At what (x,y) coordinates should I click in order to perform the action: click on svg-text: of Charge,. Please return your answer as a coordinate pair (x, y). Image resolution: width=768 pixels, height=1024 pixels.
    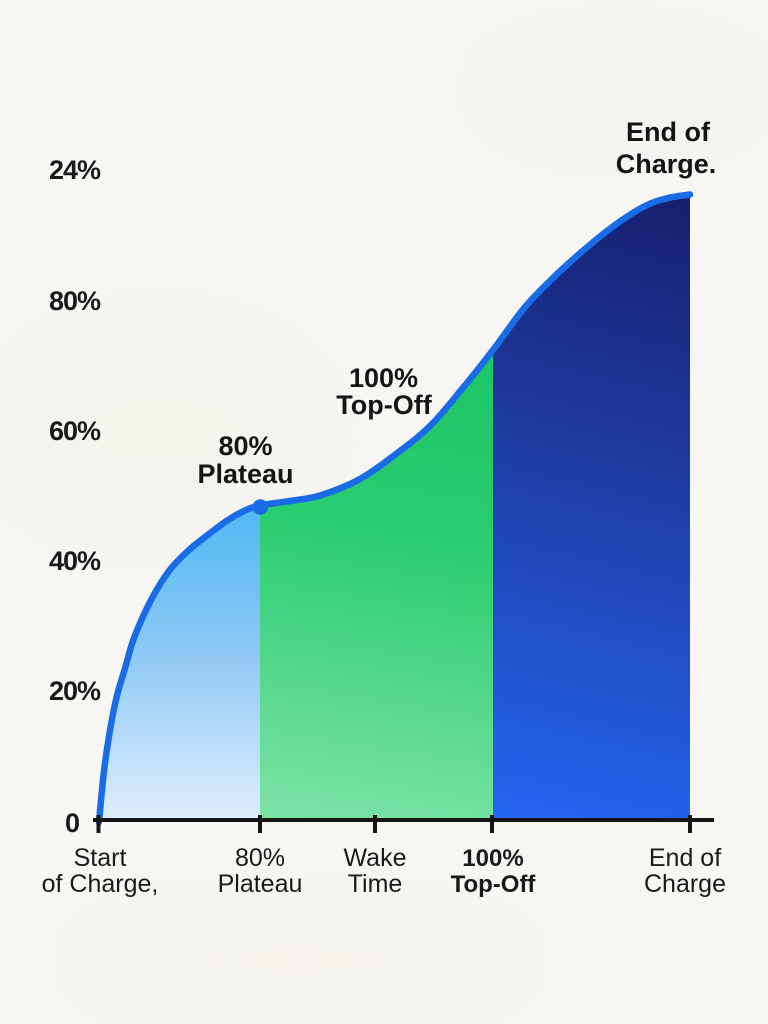
    Looking at the image, I should click on (100, 884).